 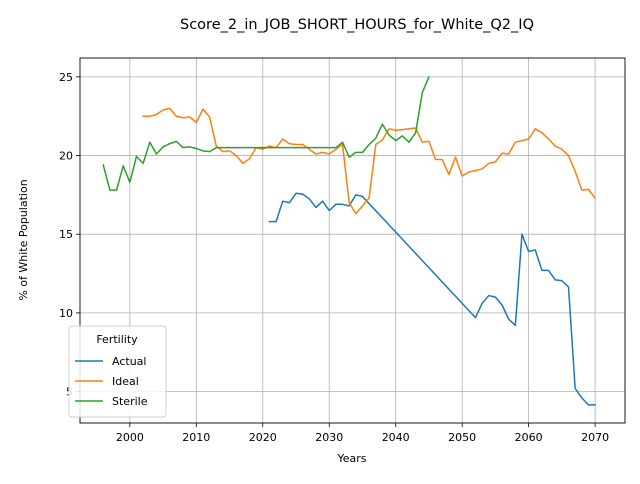 I want to click on legend-box, so click(x=117, y=371).